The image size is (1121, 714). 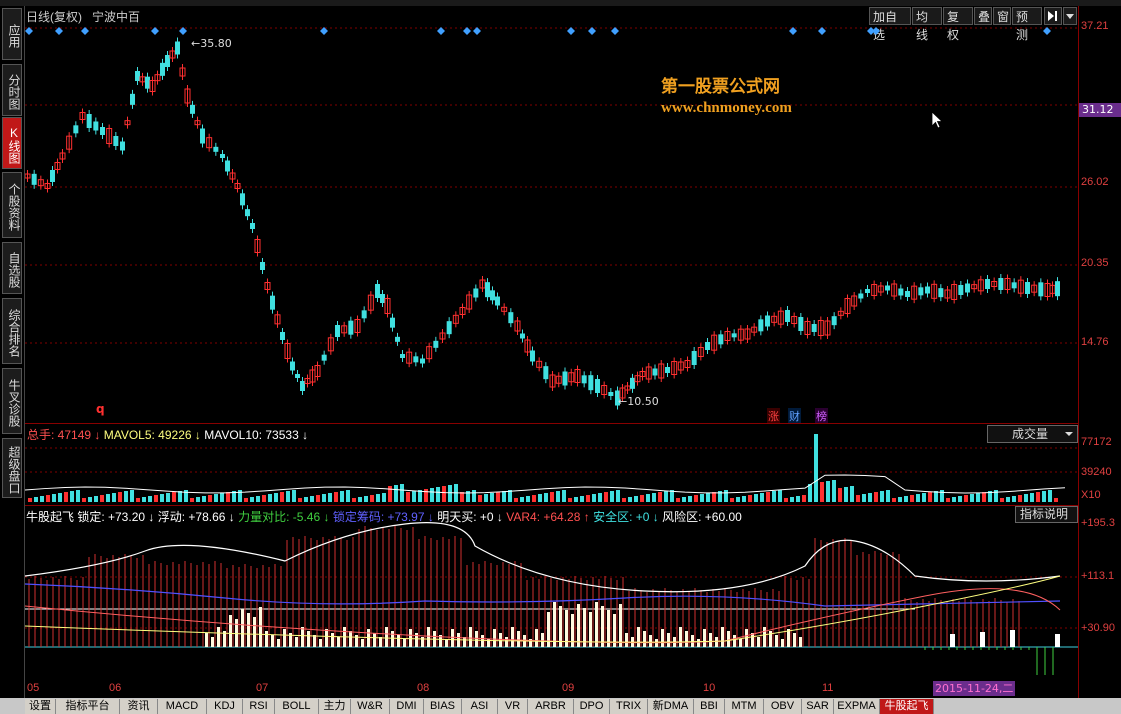 I want to click on bottom-tab-4: KDJ, so click(x=225, y=706).